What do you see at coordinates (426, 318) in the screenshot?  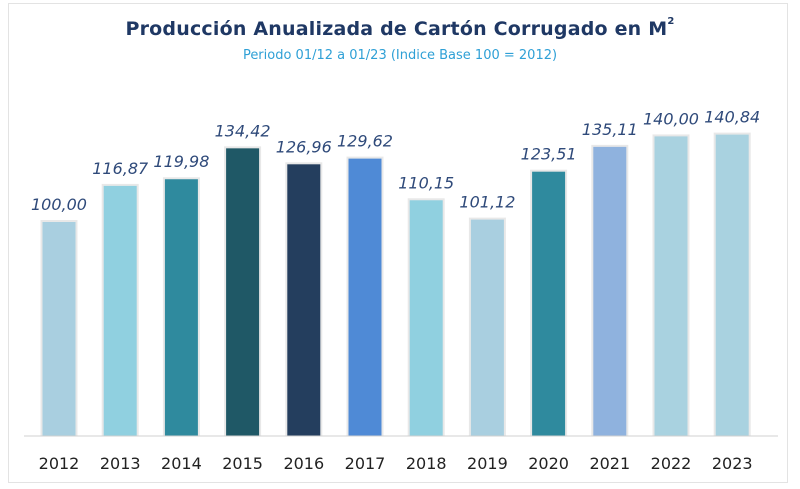 I see `bar-2018` at bounding box center [426, 318].